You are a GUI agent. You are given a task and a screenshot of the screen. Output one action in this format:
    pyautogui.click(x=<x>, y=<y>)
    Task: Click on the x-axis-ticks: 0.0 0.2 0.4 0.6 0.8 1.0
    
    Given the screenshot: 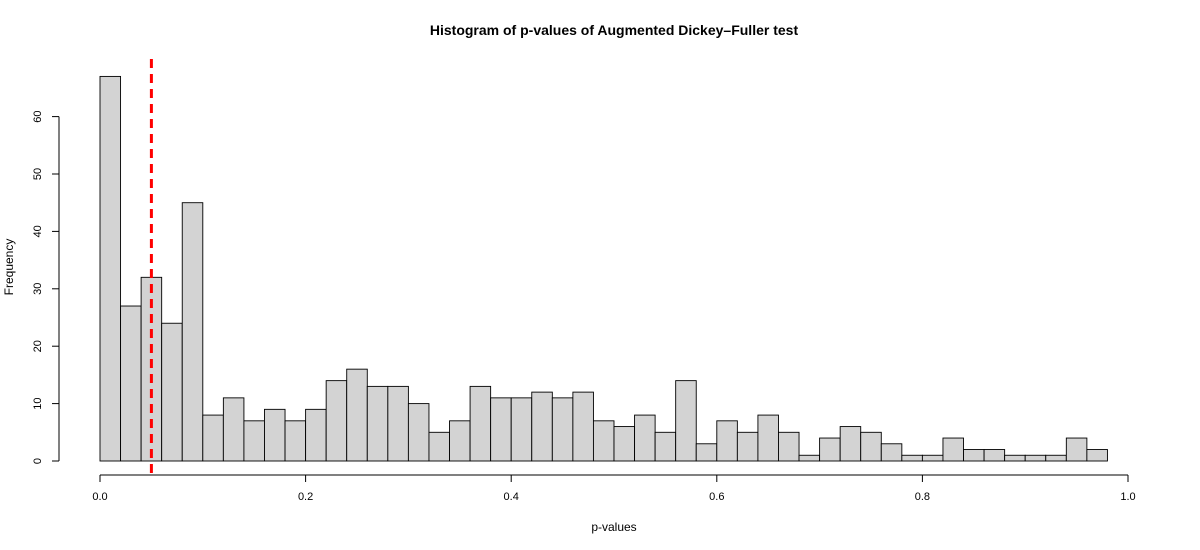 What is the action you would take?
    pyautogui.click(x=614, y=489)
    